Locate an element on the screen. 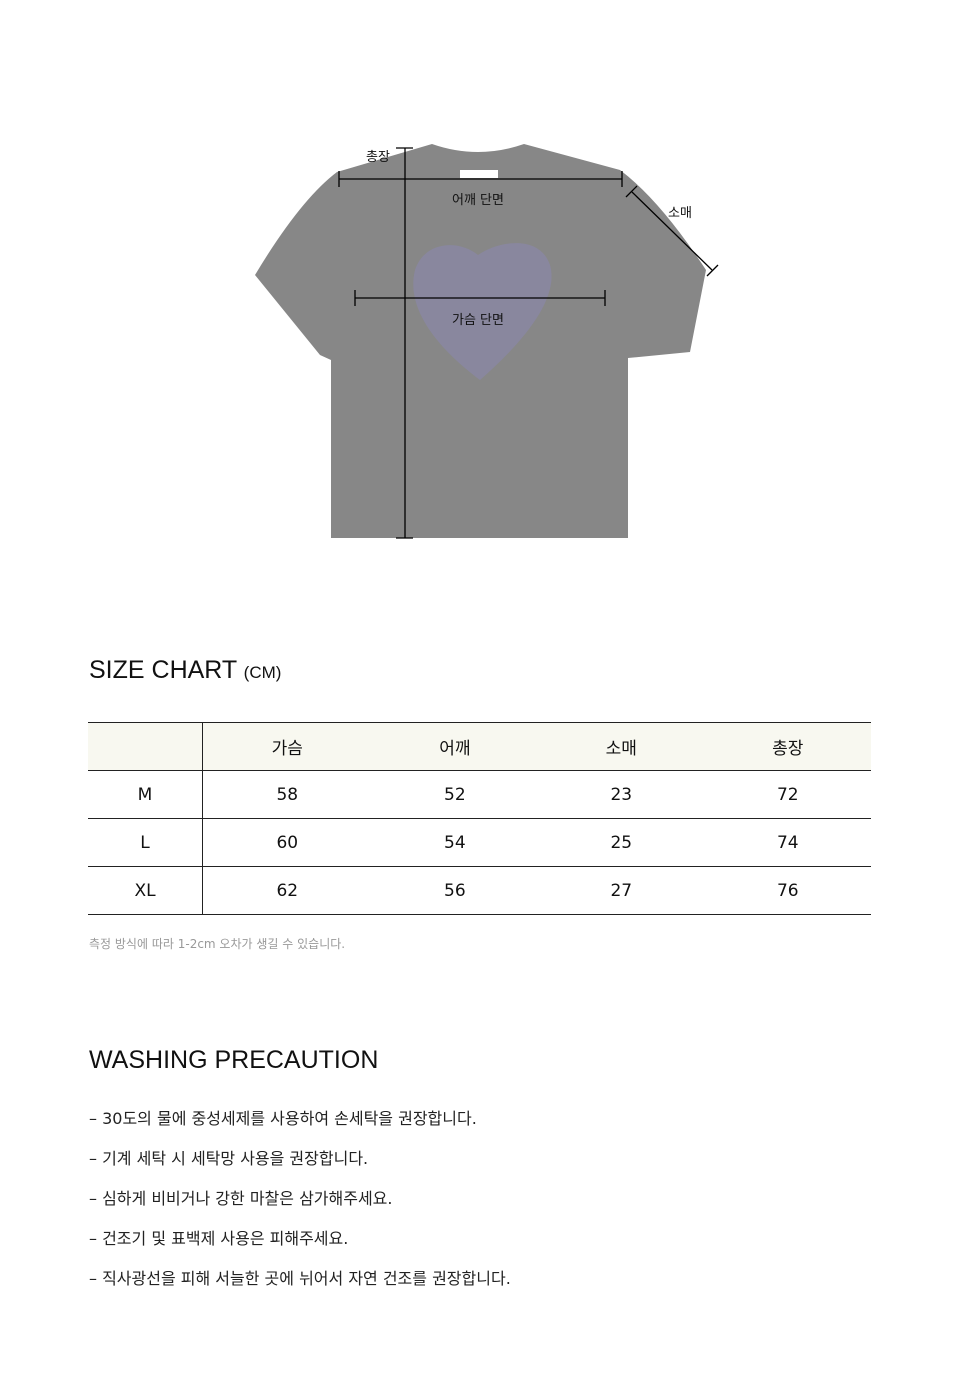 This screenshot has width=960, height=1385. table-cell: 52 is located at coordinates (455, 794).